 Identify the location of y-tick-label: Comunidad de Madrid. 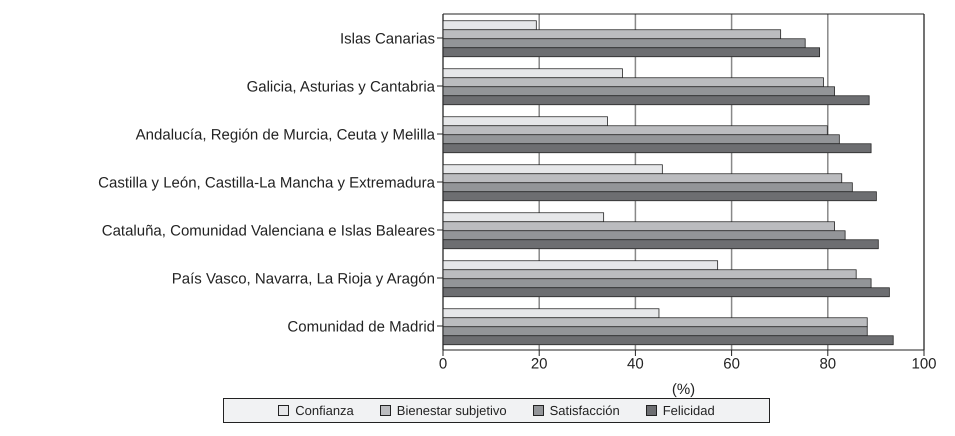
(361, 327).